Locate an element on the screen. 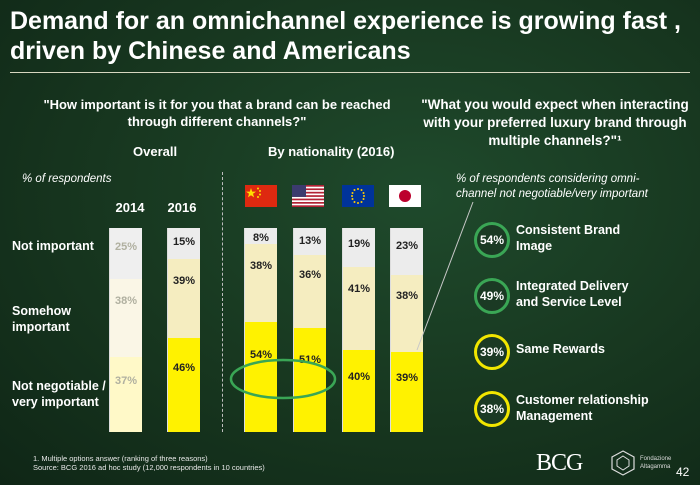 The height and width of the screenshot is (485, 700). score-circle: 49% is located at coordinates (492, 296).